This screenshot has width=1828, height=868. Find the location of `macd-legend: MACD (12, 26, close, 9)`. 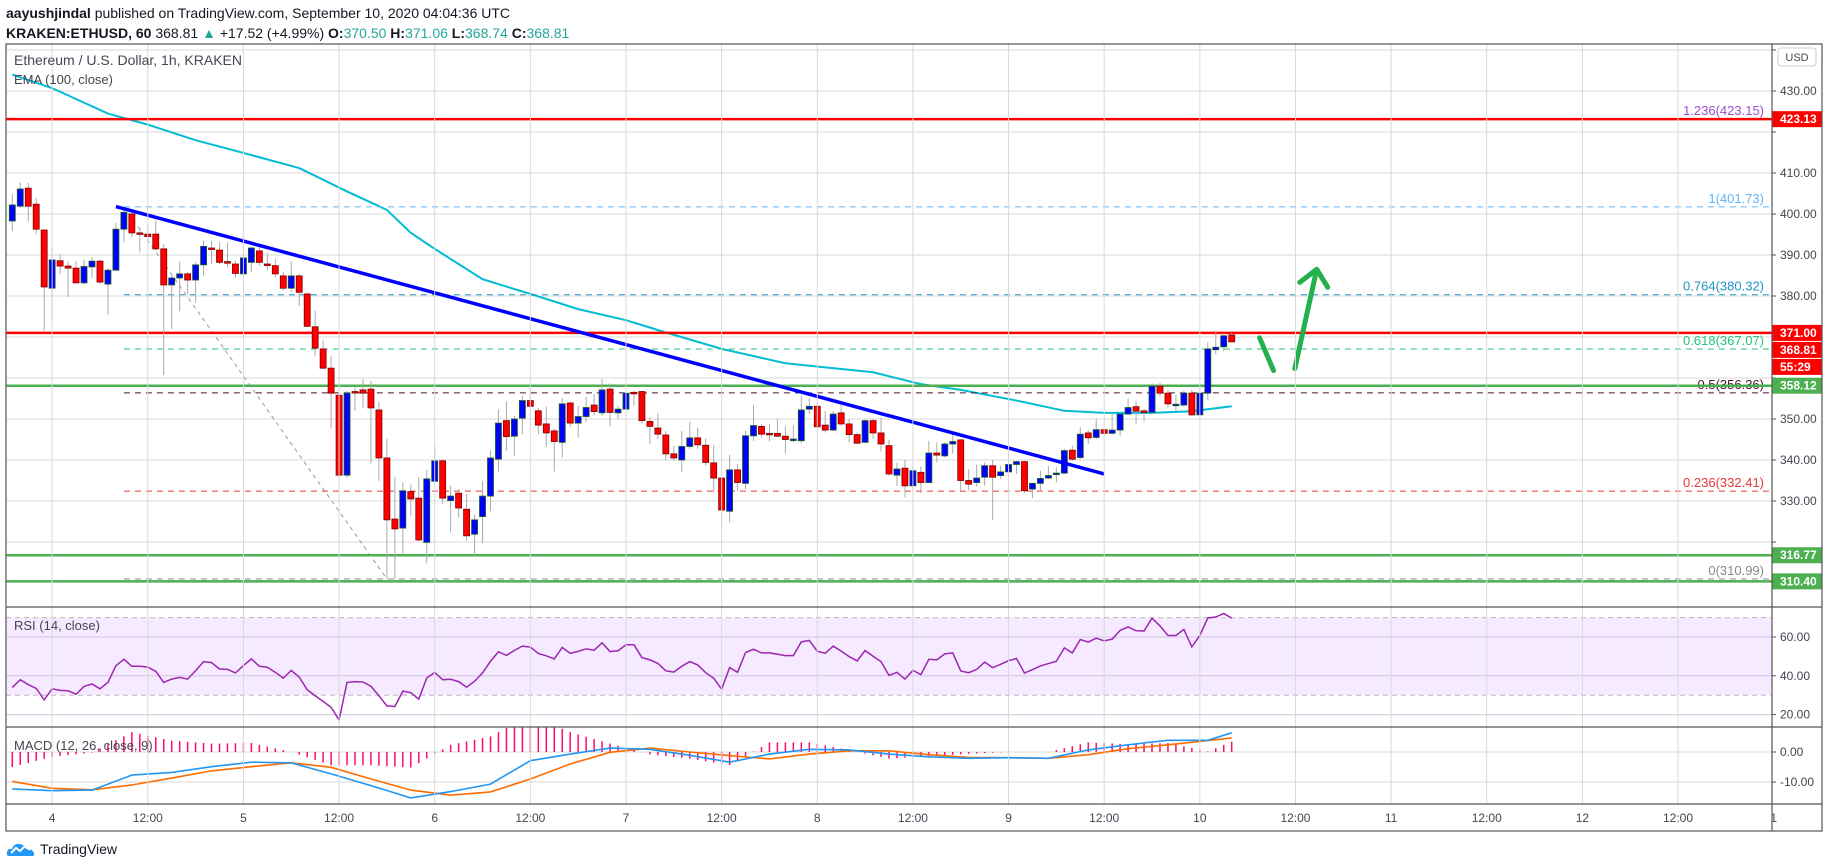

macd-legend: MACD (12, 26, close, 9) is located at coordinates (83, 745).